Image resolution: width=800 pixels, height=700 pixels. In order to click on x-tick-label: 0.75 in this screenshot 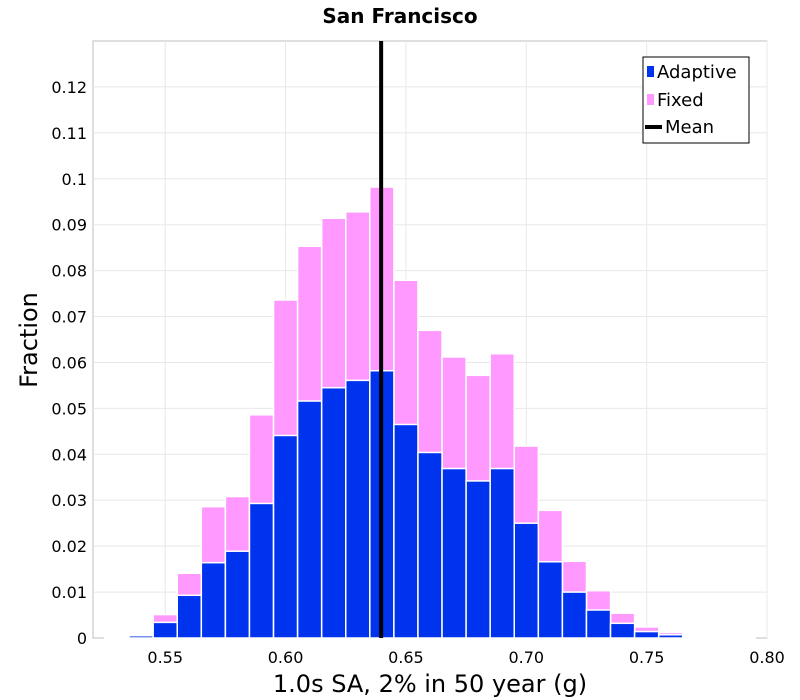, I will do `click(647, 657)`.